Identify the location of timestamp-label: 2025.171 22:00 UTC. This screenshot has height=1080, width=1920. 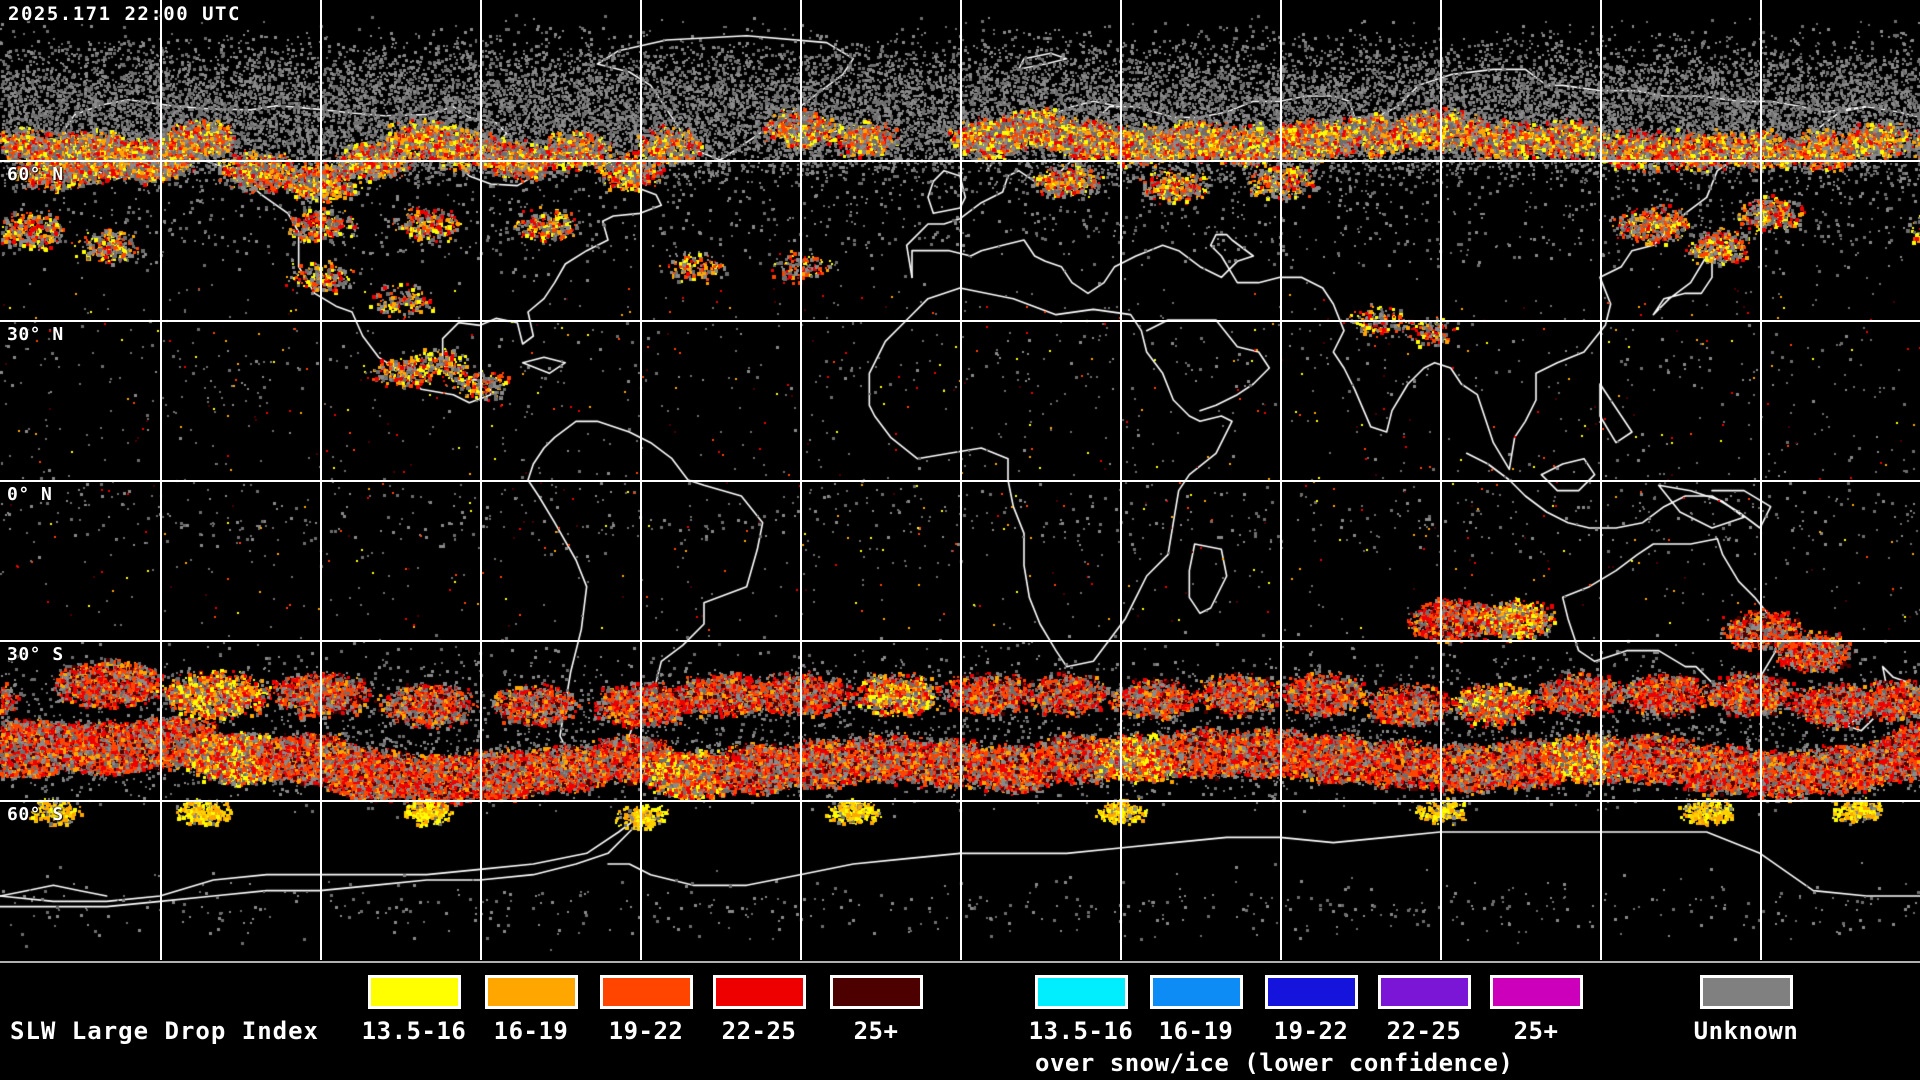
(124, 14).